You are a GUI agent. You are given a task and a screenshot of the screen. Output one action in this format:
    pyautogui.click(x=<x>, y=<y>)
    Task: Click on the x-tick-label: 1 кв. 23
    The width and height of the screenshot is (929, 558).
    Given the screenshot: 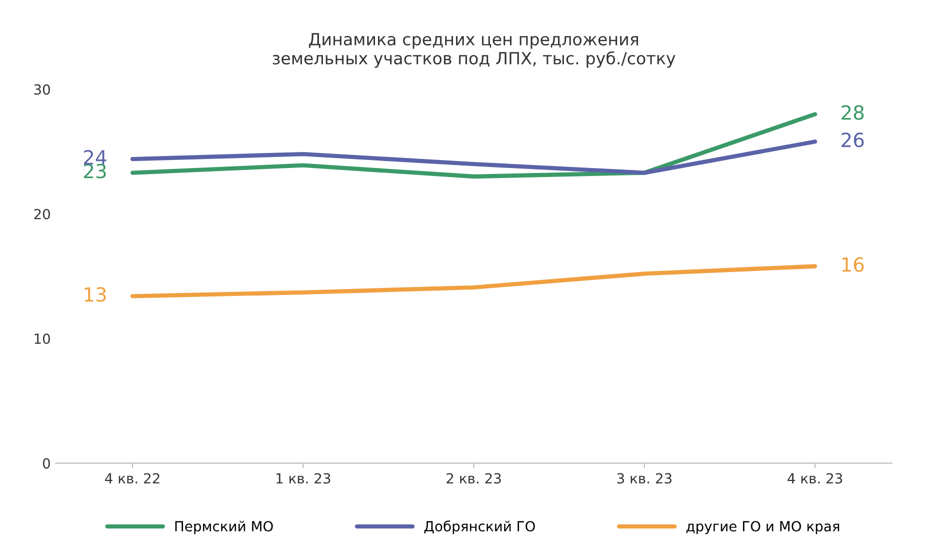 What is the action you would take?
    pyautogui.click(x=303, y=478)
    